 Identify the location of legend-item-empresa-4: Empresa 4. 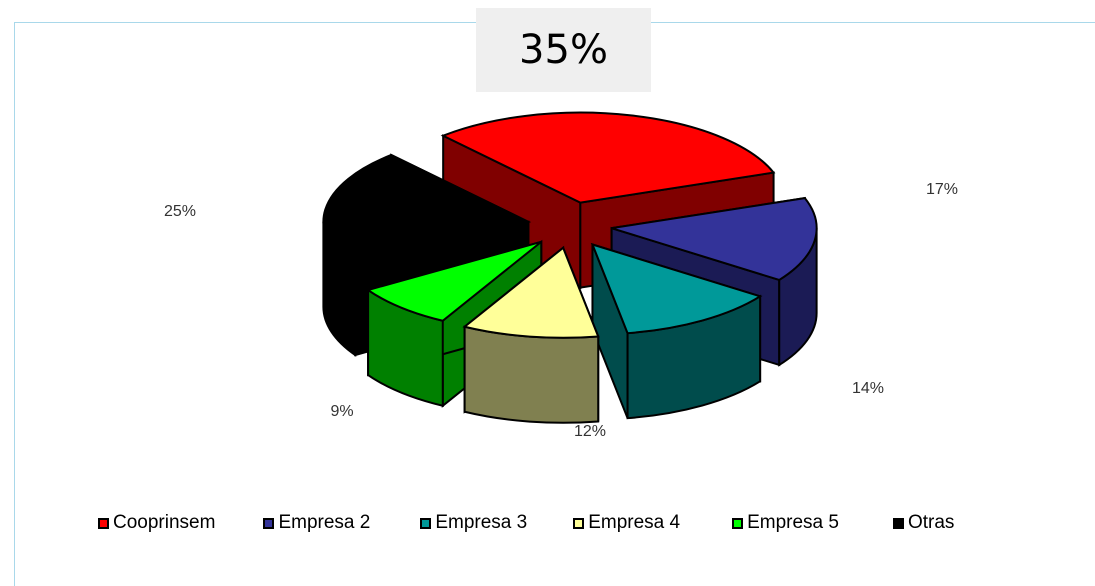
(626, 523).